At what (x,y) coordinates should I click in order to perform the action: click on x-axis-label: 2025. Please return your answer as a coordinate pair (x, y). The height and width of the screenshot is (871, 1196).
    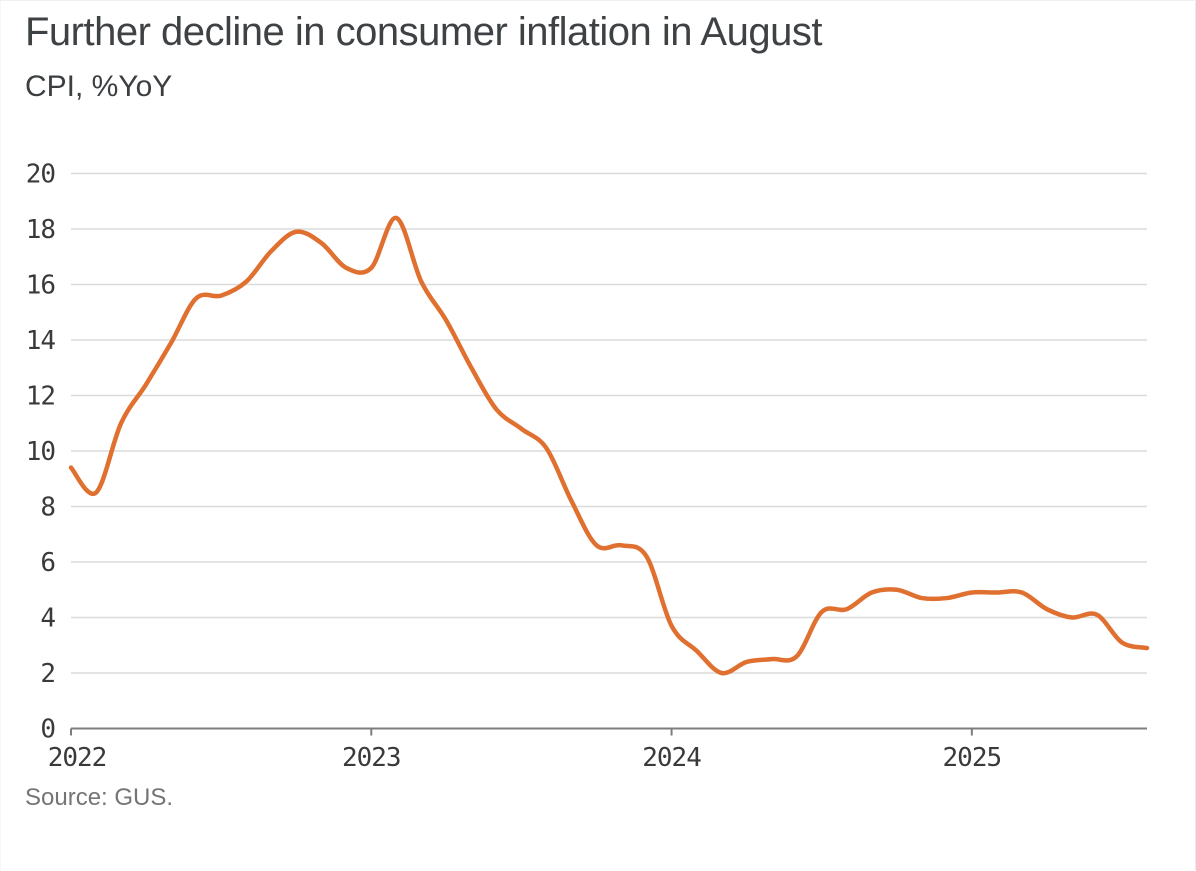
    Looking at the image, I should click on (972, 758).